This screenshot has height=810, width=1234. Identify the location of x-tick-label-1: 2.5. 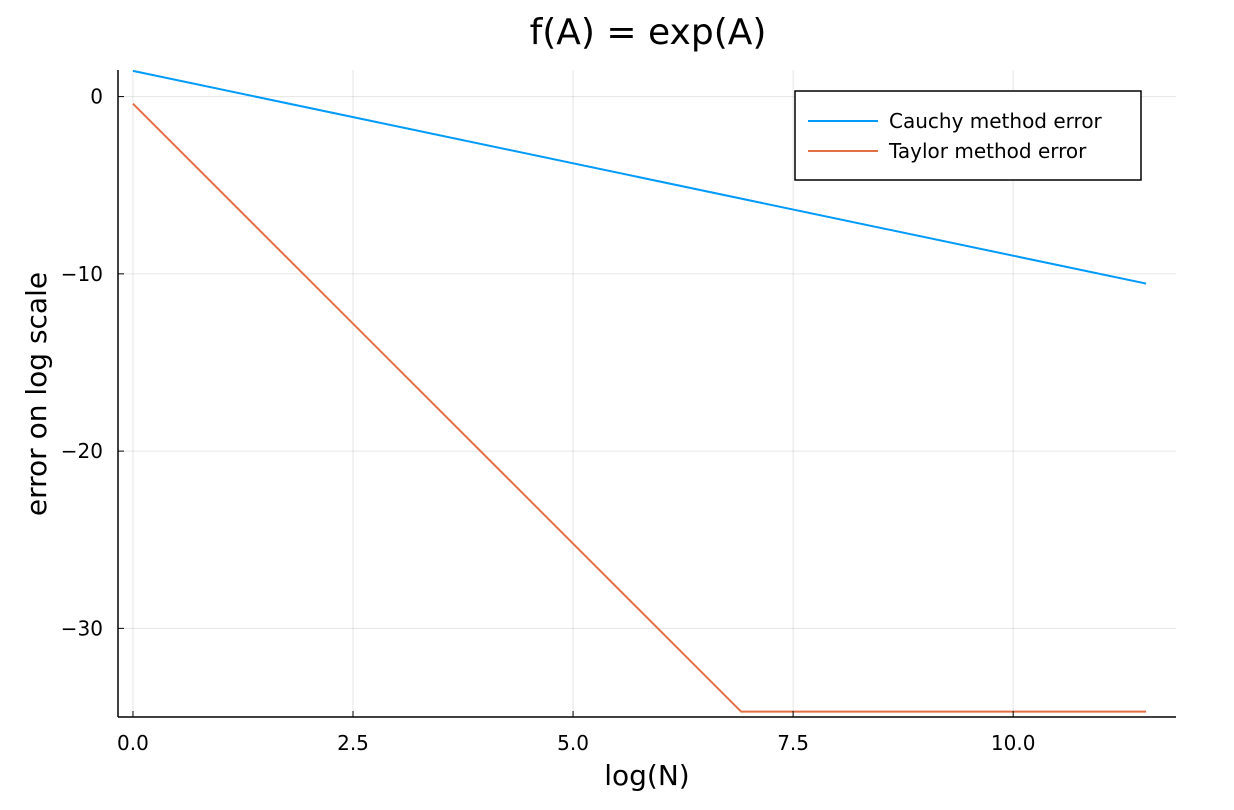
(353, 743).